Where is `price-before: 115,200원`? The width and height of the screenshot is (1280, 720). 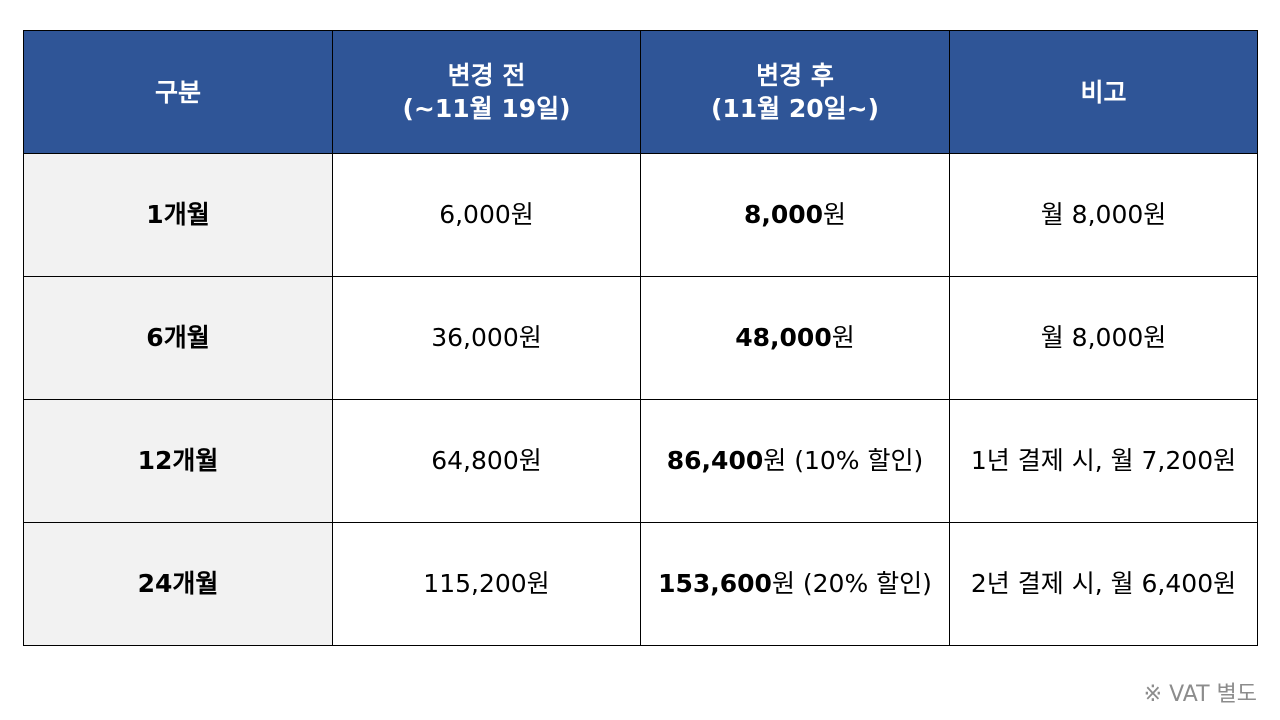 price-before: 115,200원 is located at coordinates (486, 584).